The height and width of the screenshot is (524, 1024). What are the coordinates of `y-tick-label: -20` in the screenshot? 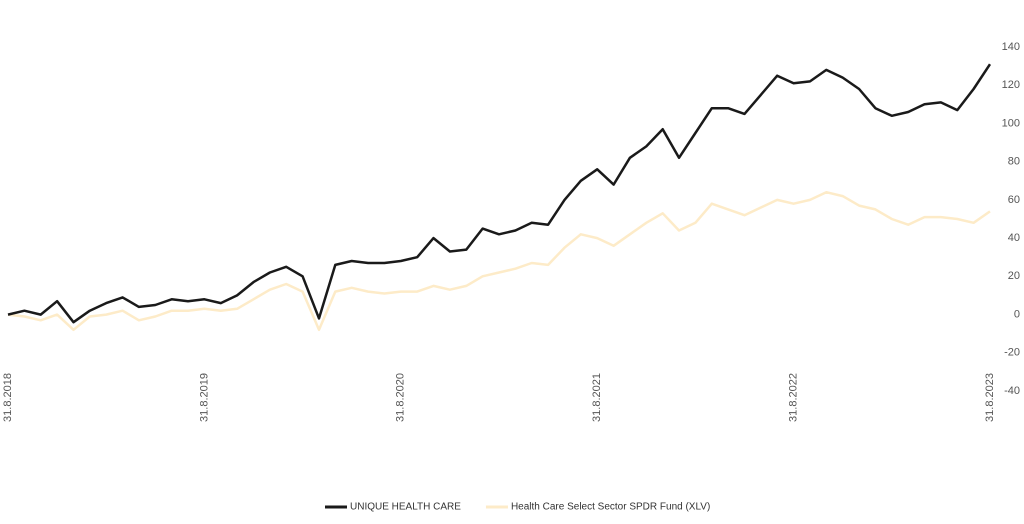 It's located at (1012, 353).